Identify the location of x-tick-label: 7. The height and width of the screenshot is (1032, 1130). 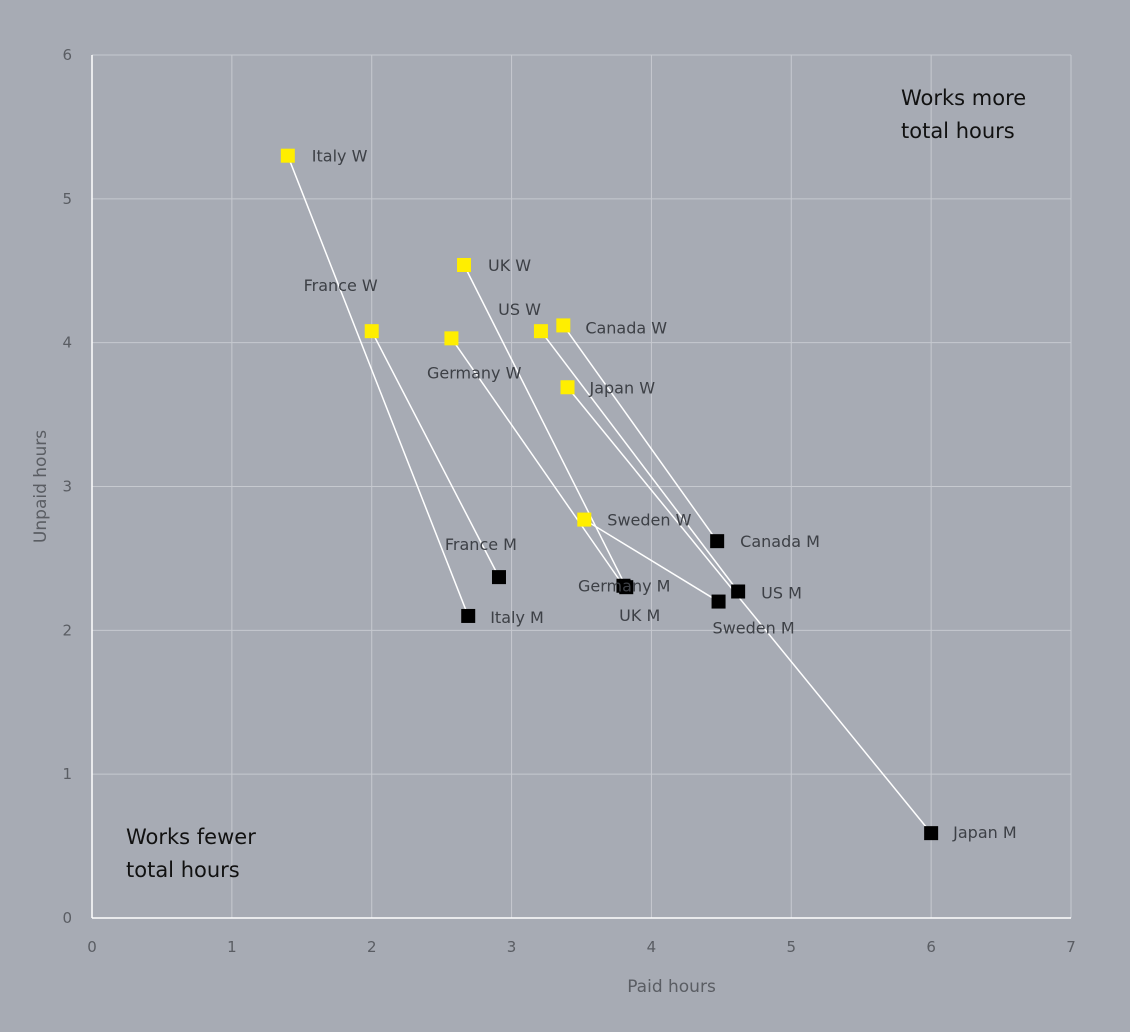
(1071, 947).